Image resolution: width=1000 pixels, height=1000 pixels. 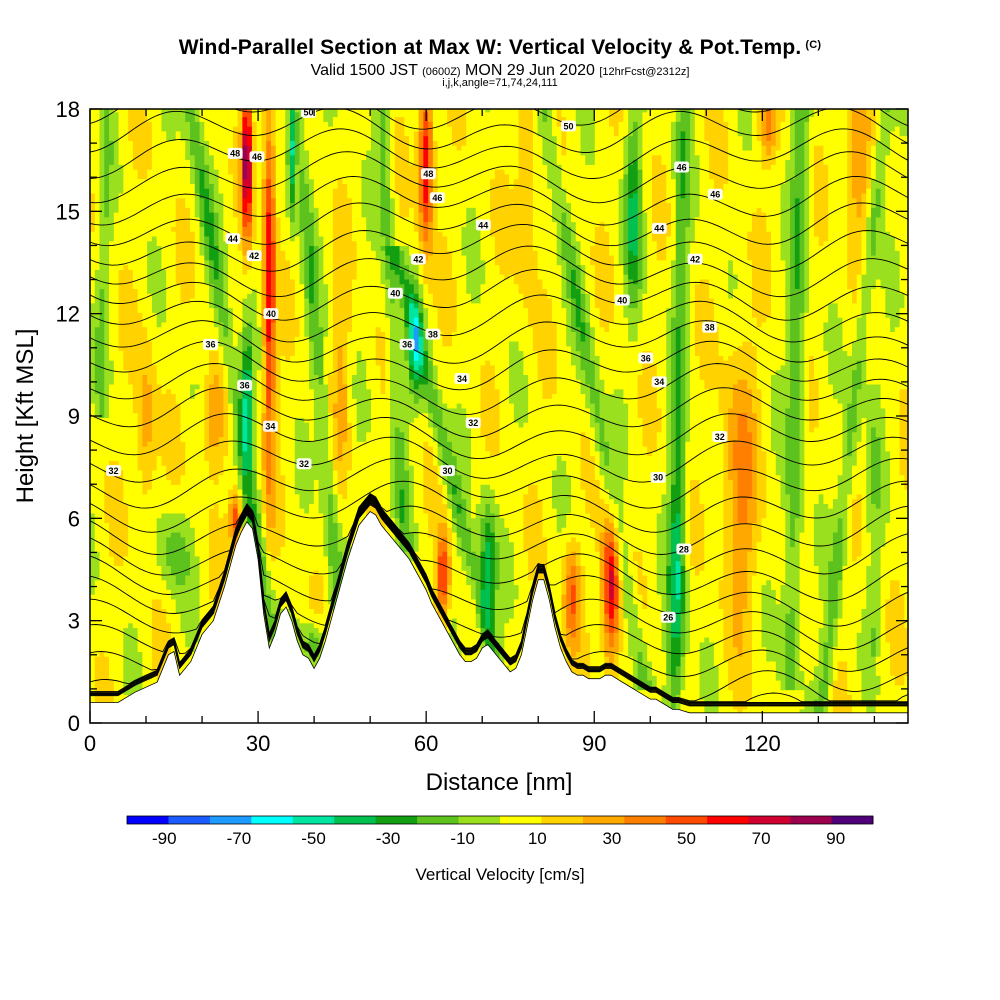 I want to click on colorbar-tick-label: -10, so click(x=462, y=838).